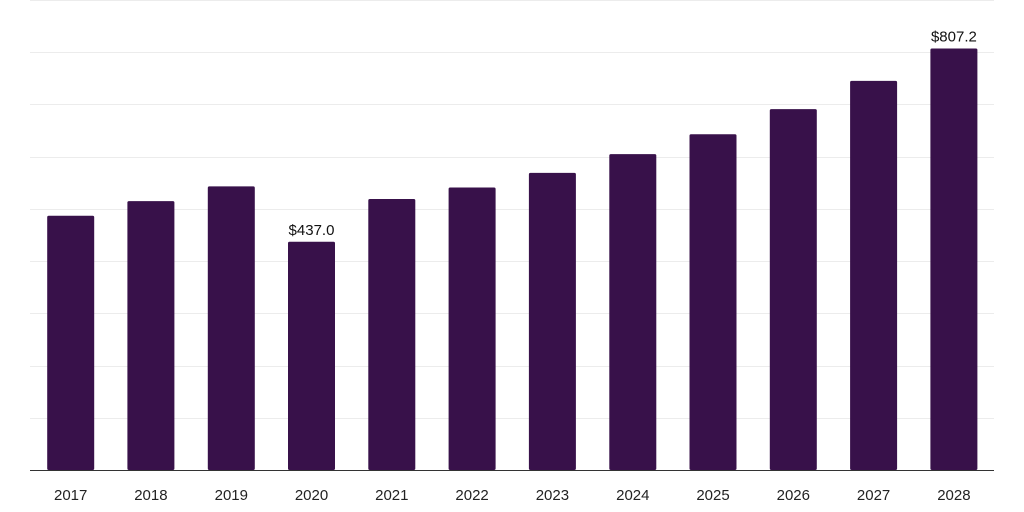  I want to click on x-tick-label-2028: 2028, so click(953, 495).